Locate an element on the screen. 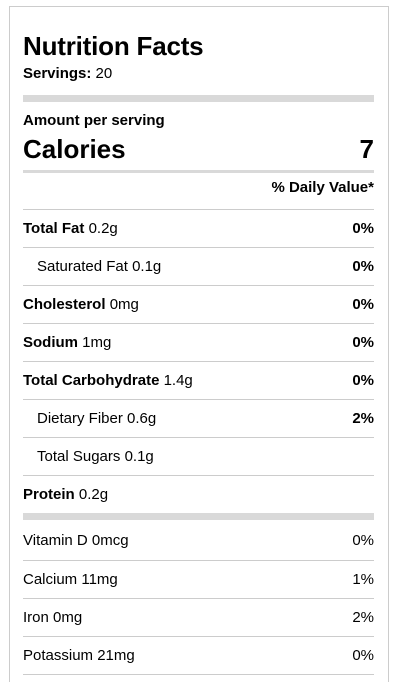  daily-value-header: % Daily Value* is located at coordinates (198, 191).